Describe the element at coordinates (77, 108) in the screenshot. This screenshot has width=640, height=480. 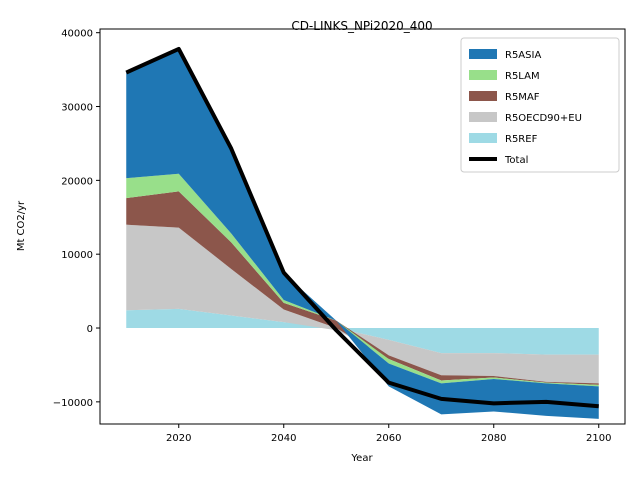
I see `y-tick-label: 30000` at that location.